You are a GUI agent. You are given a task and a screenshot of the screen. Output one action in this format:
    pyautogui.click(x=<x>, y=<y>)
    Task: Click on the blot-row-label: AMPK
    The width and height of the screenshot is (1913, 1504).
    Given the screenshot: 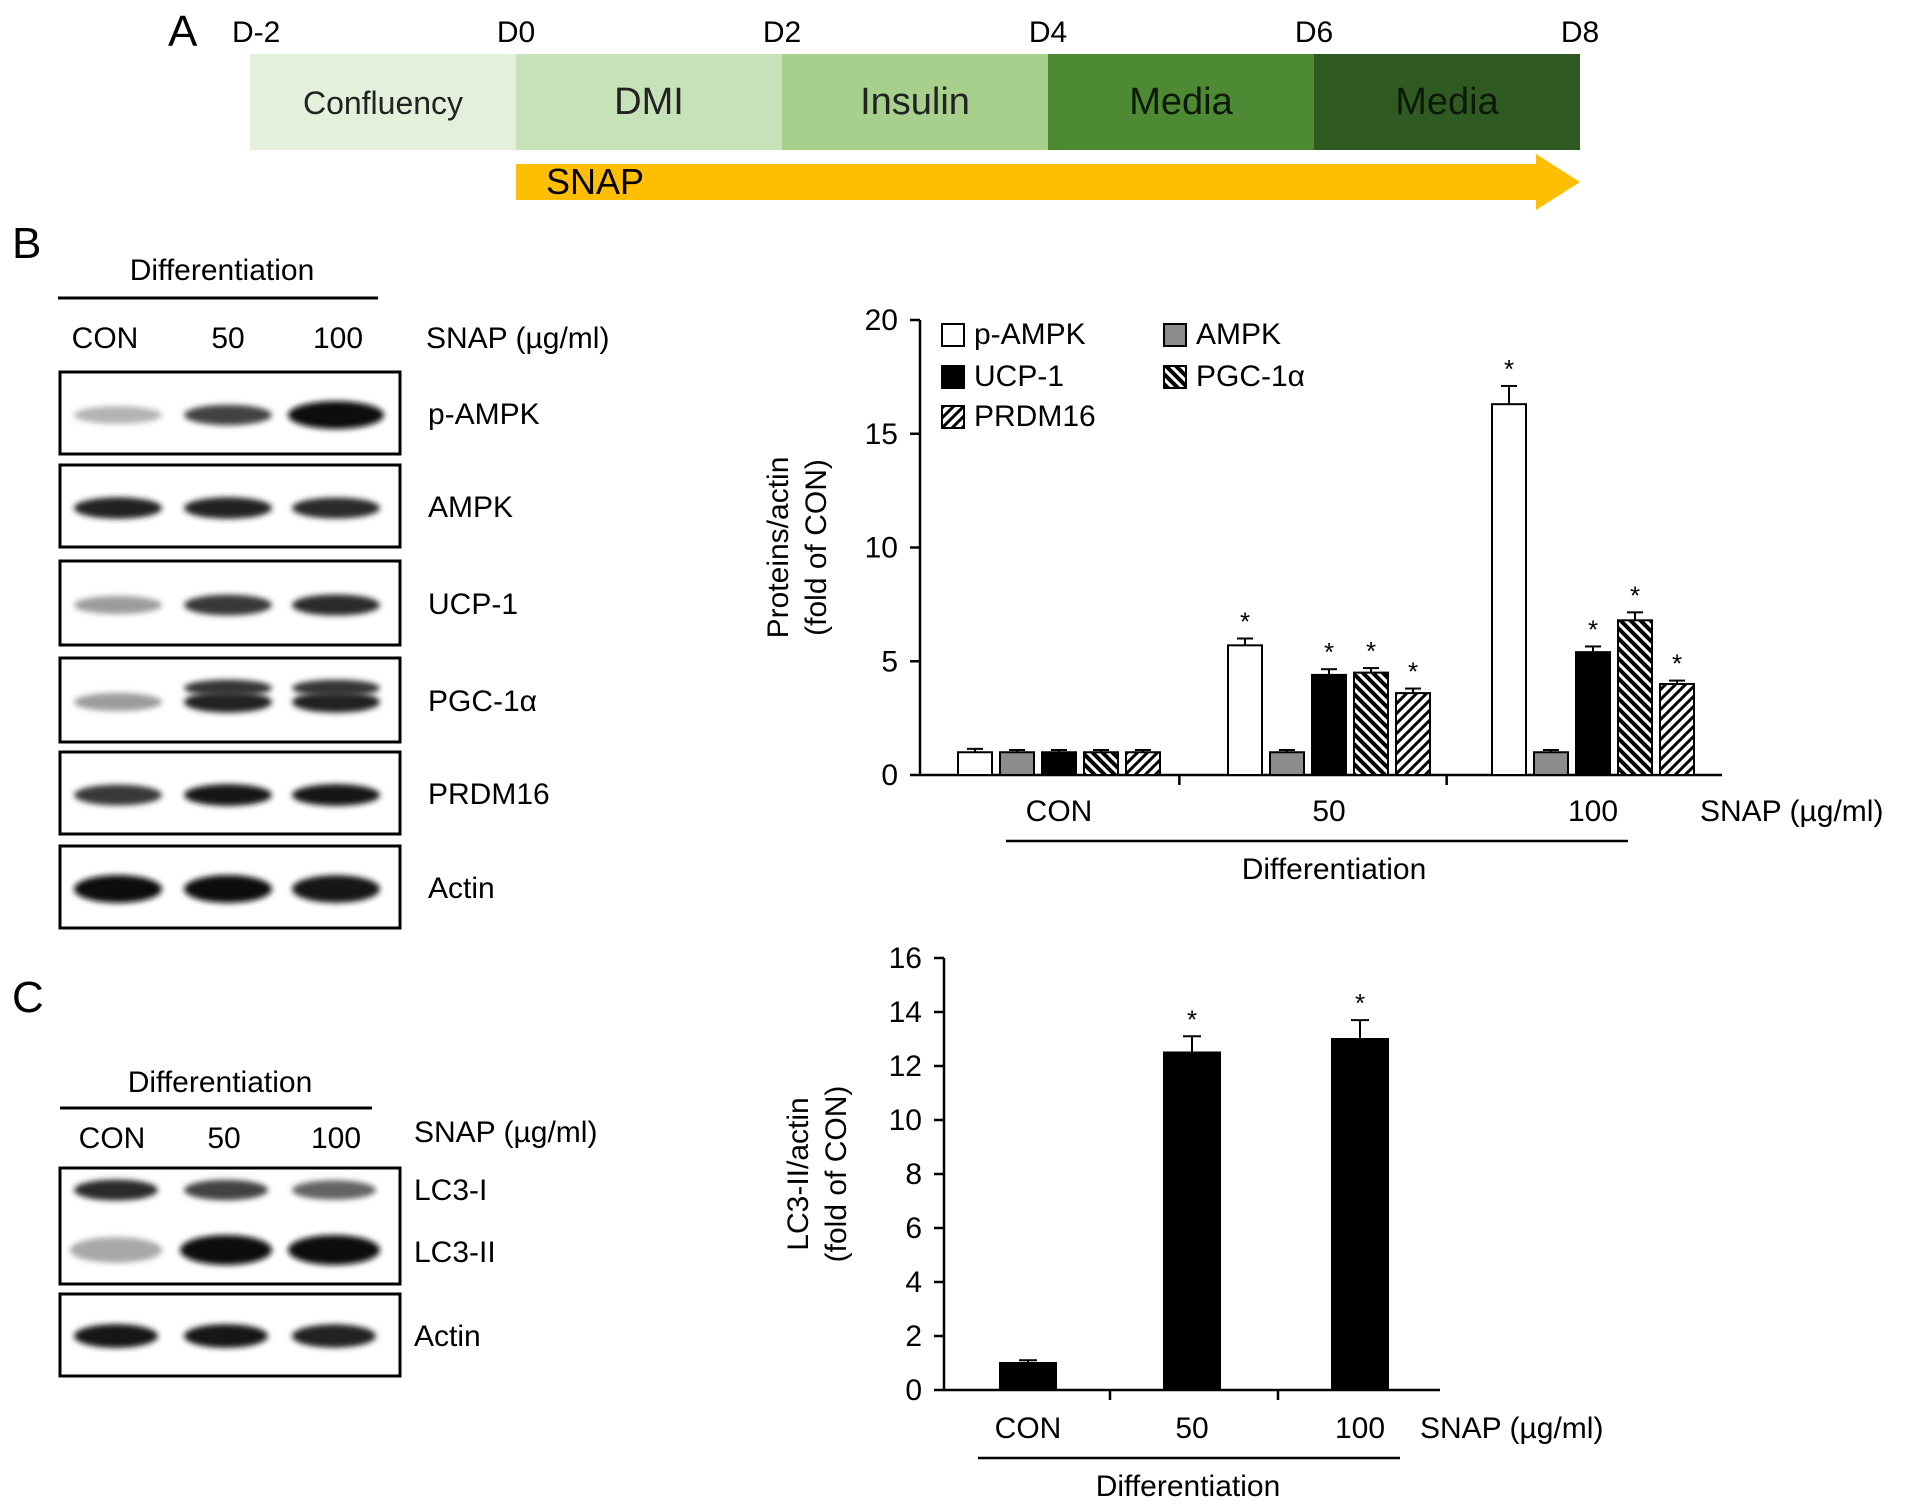 What is the action you would take?
    pyautogui.click(x=470, y=507)
    